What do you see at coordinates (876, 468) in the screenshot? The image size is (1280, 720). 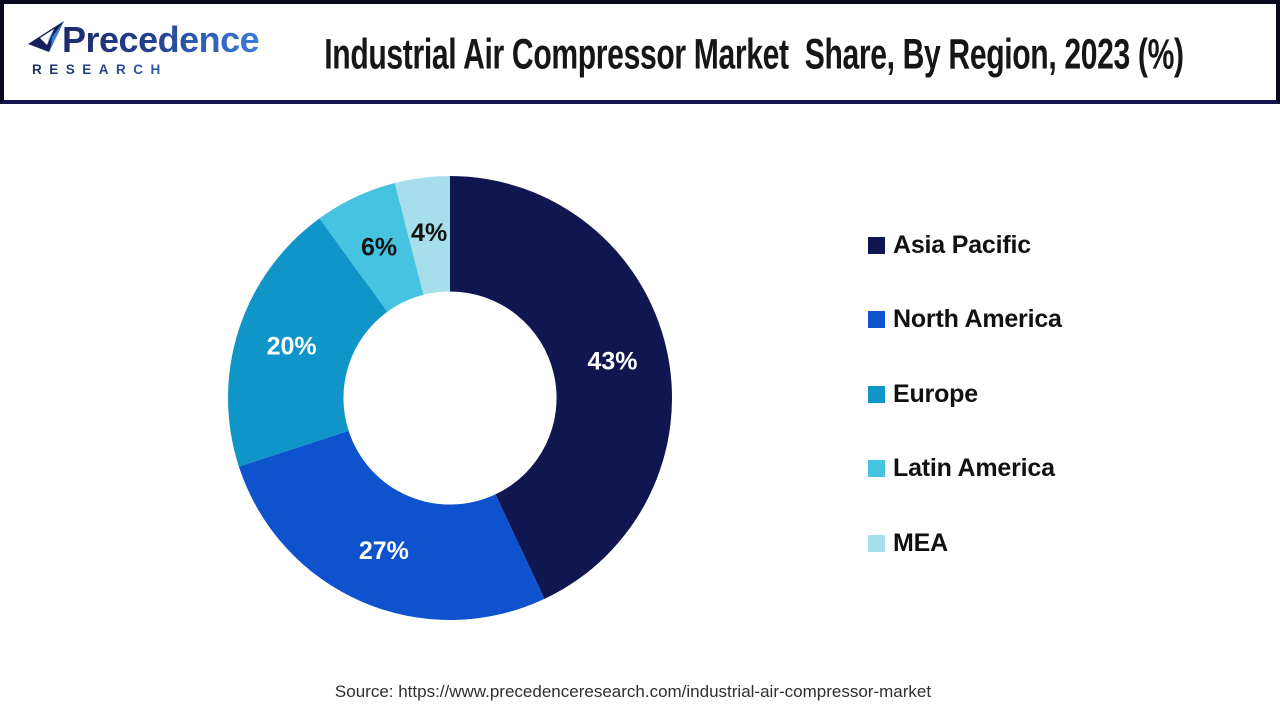 I see `legend-swatch-latin-america` at bounding box center [876, 468].